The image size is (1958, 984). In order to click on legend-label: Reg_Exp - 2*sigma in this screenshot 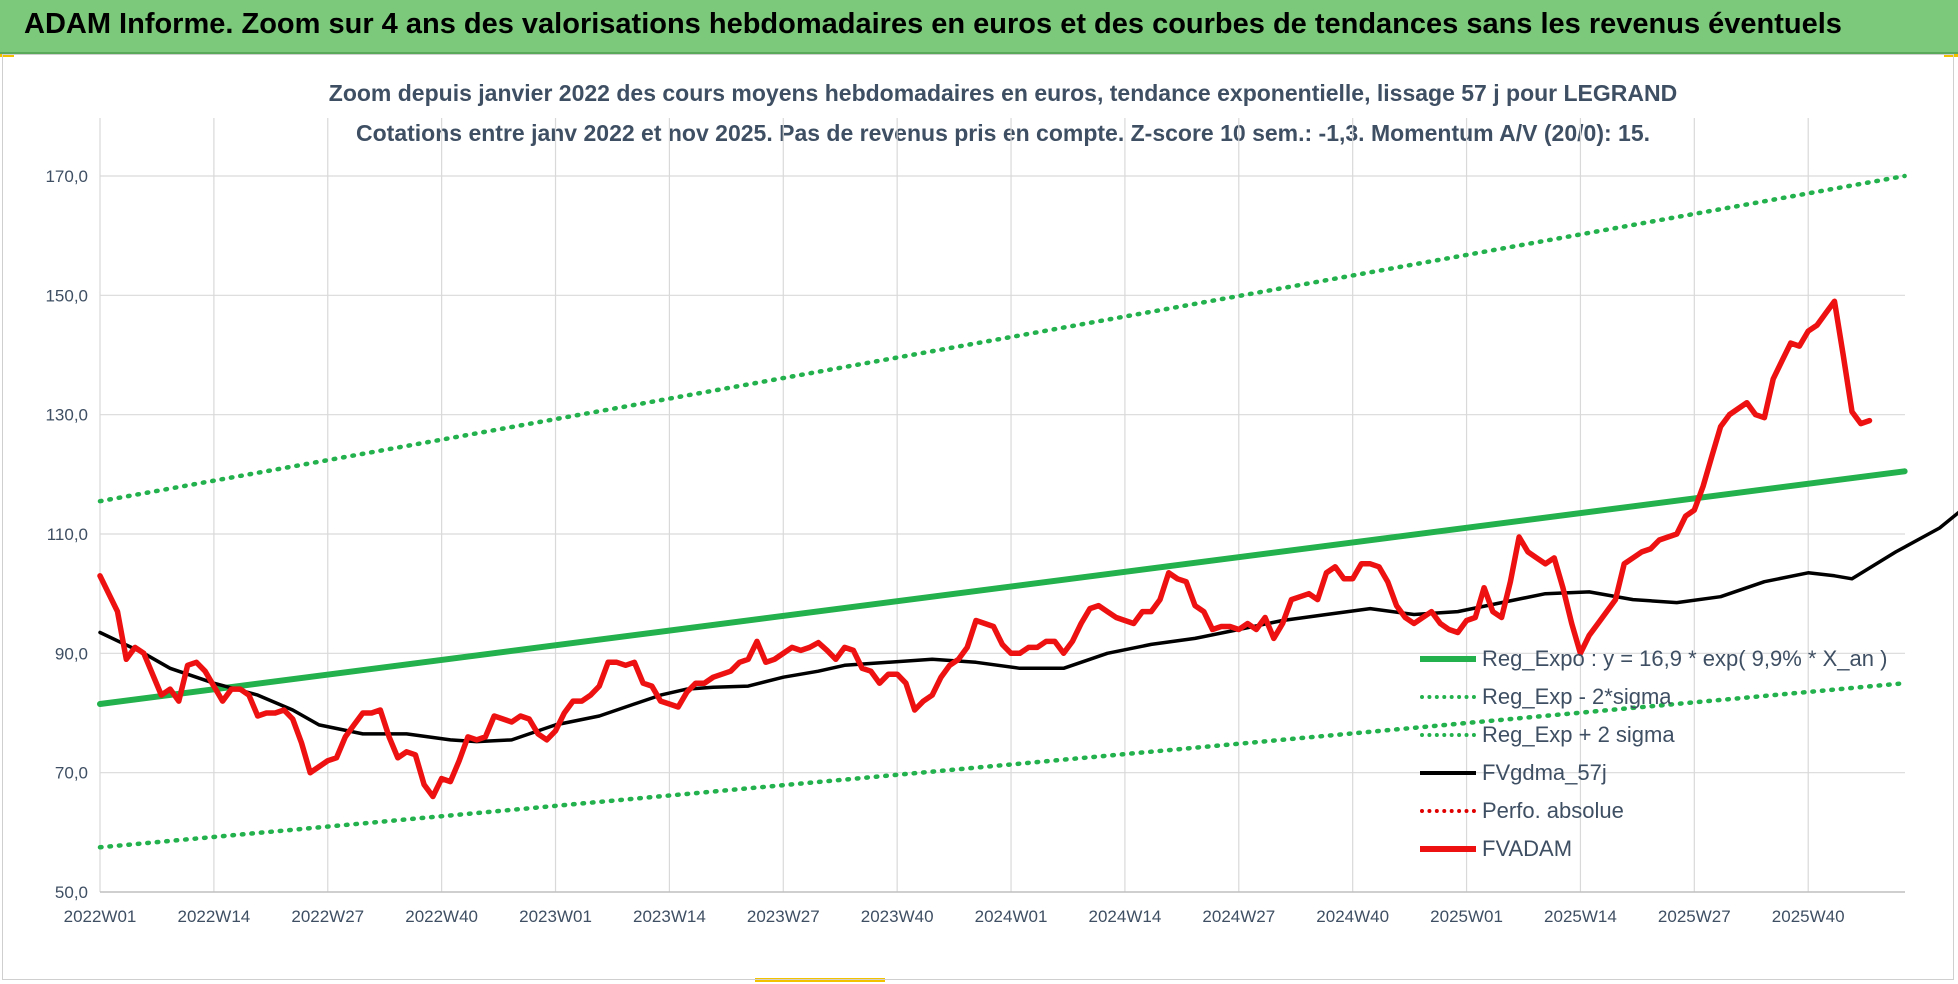, I will do `click(1577, 696)`.